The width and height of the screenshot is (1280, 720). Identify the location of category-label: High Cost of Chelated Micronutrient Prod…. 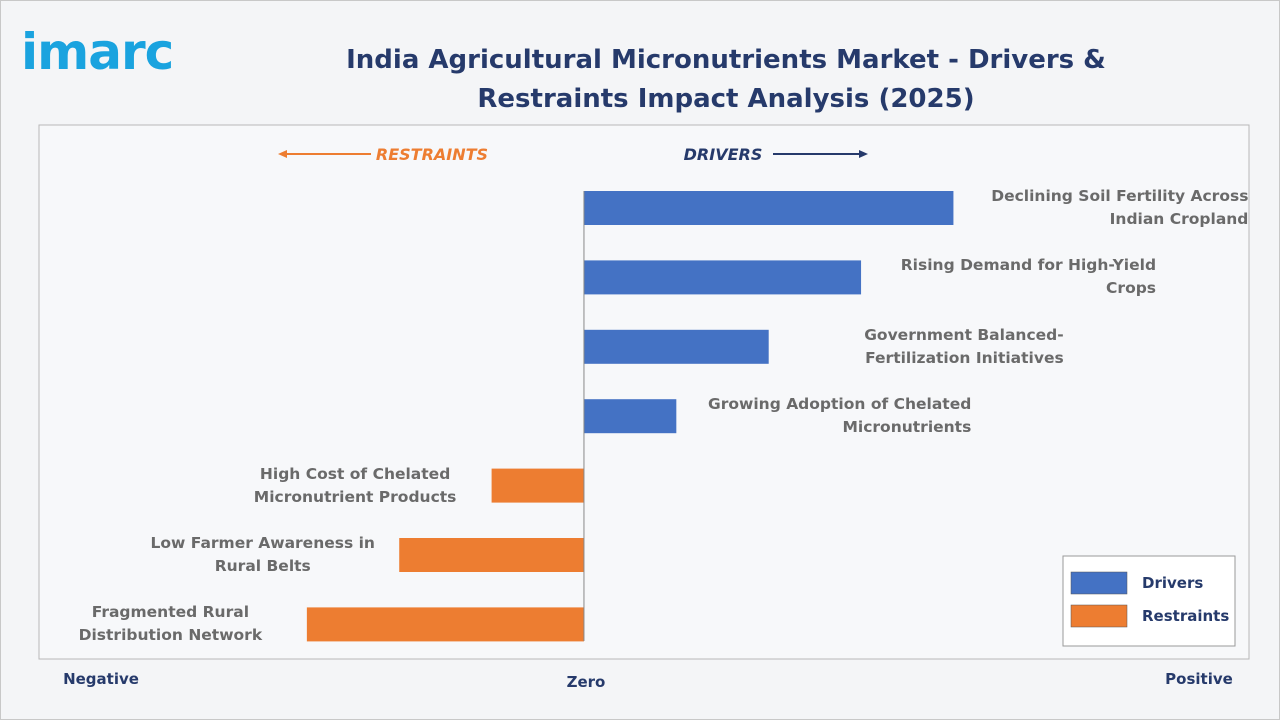
(355, 485).